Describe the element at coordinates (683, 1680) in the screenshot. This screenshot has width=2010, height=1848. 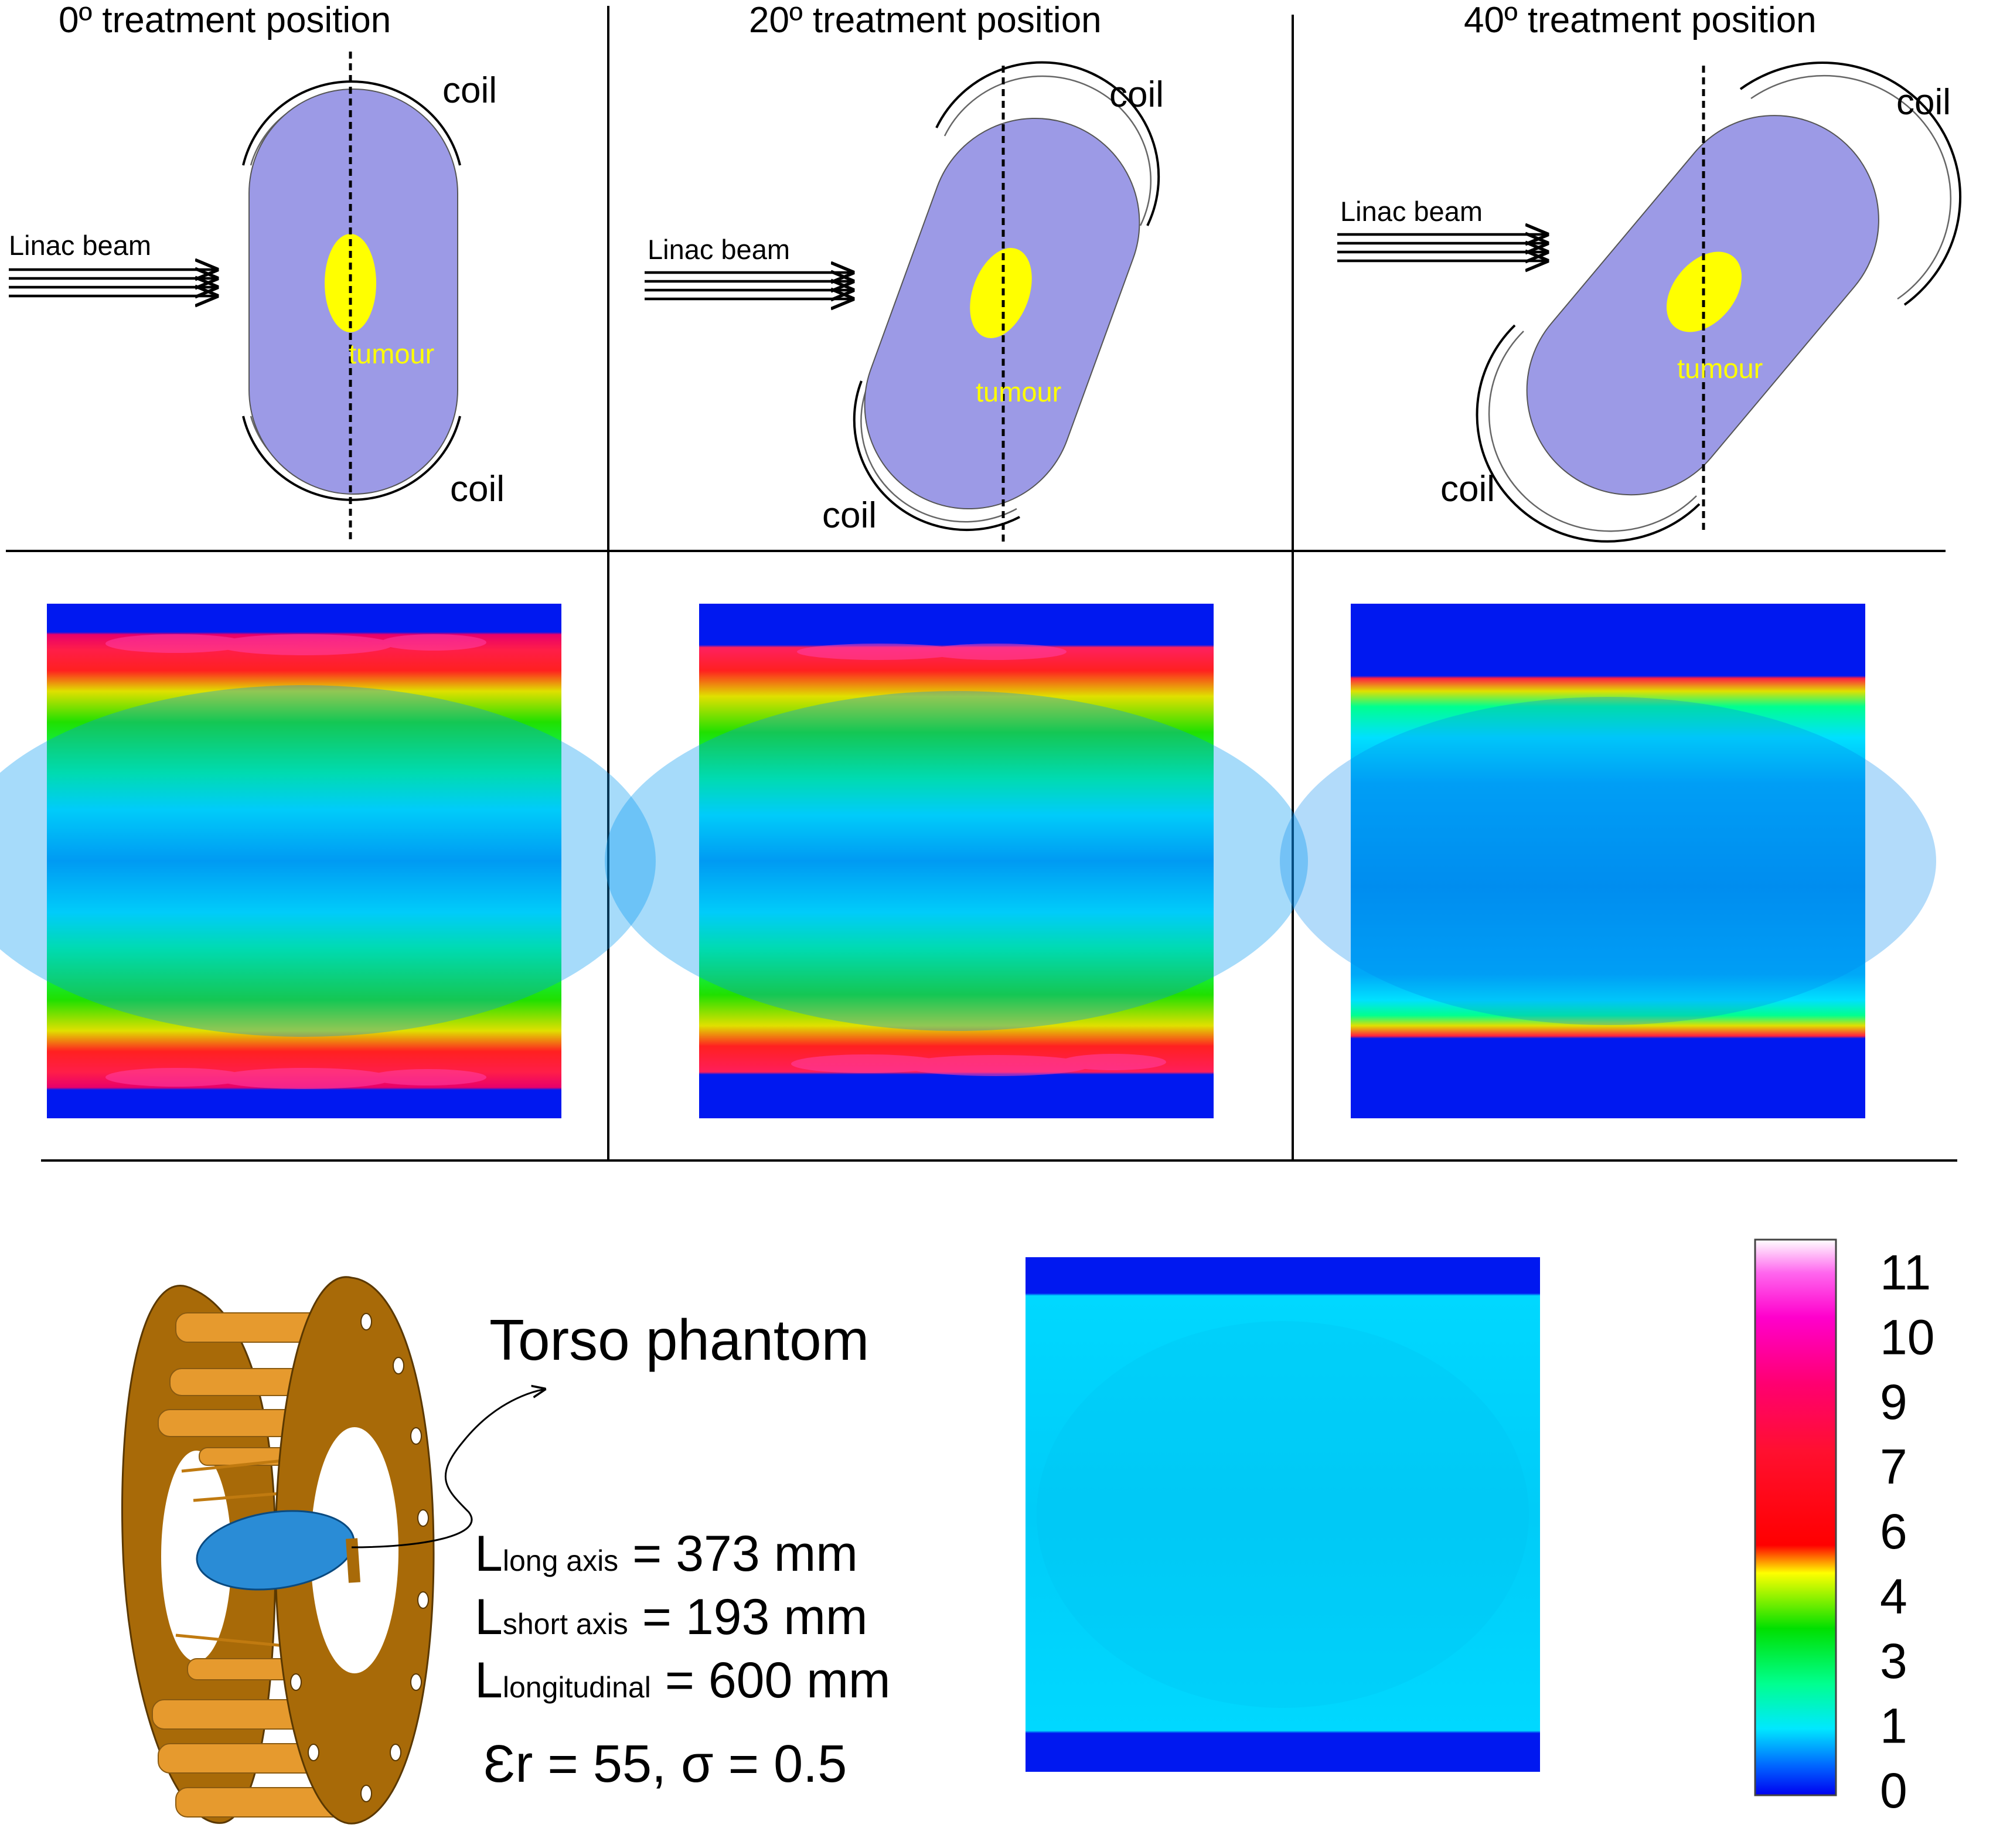
I see `param-longitudinal: Llongitudinal = 600 mm` at that location.